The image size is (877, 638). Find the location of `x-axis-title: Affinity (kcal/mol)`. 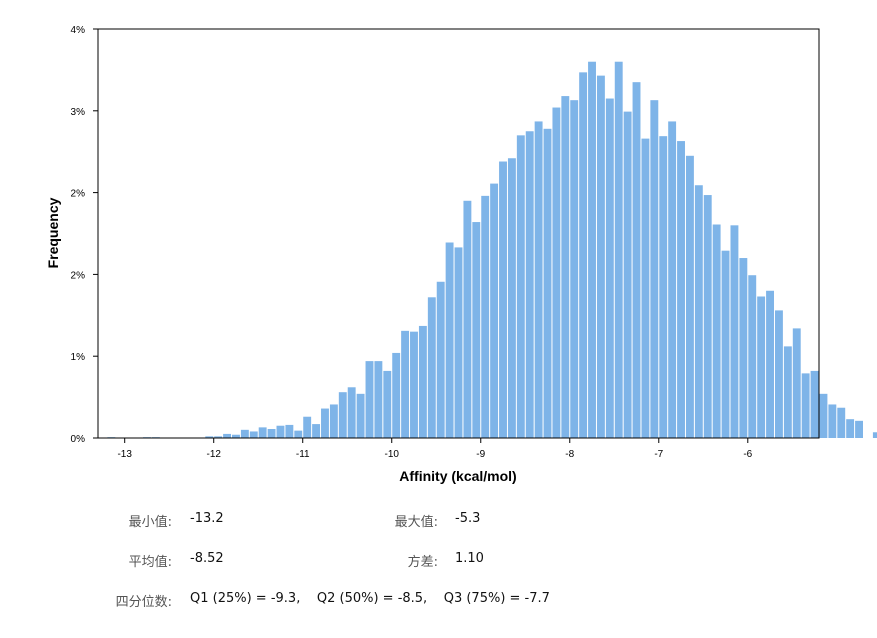

x-axis-title: Affinity (kcal/mol) is located at coordinates (457, 476).